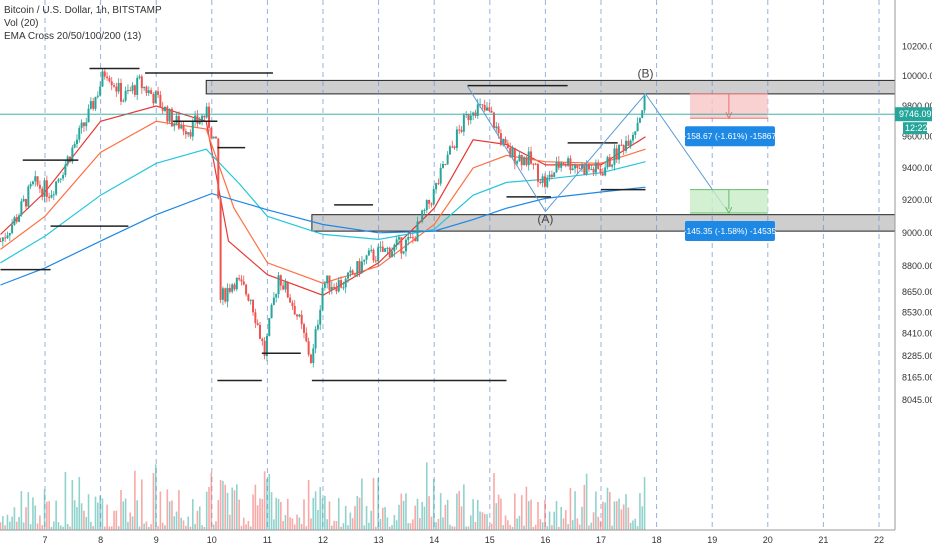 Image resolution: width=932 pixels, height=550 pixels. I want to click on time-tick-label: 11, so click(267, 540).